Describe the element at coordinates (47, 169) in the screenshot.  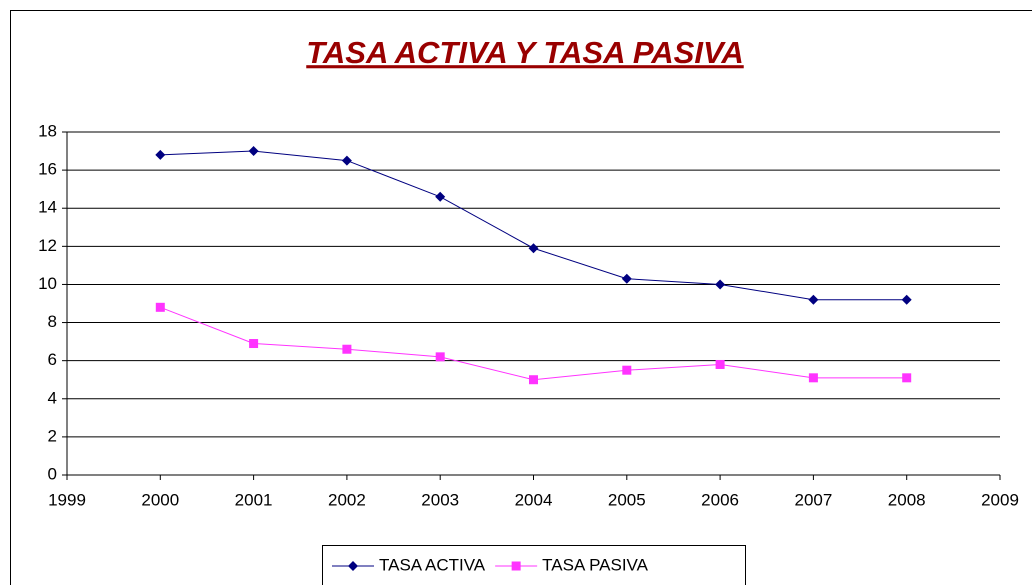
I see `y-tick-label: 16` at that location.